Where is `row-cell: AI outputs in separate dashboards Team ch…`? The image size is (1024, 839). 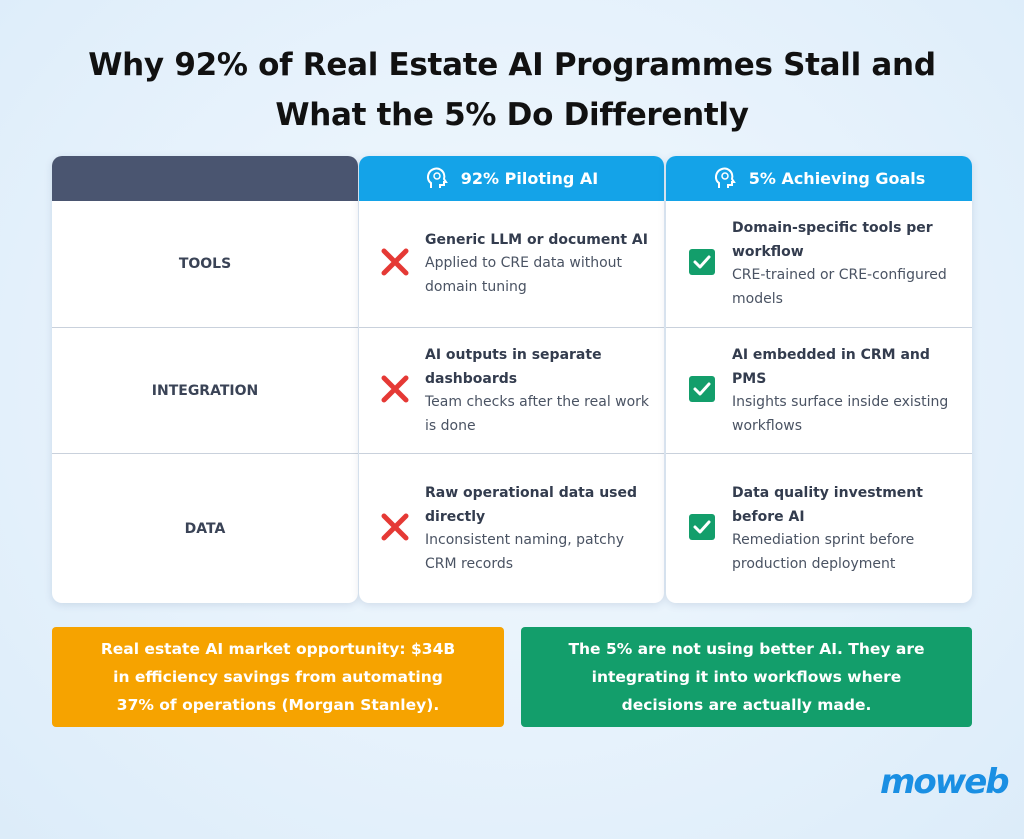
row-cell: AI outputs in separate dashboards Team ch… is located at coordinates (511, 390).